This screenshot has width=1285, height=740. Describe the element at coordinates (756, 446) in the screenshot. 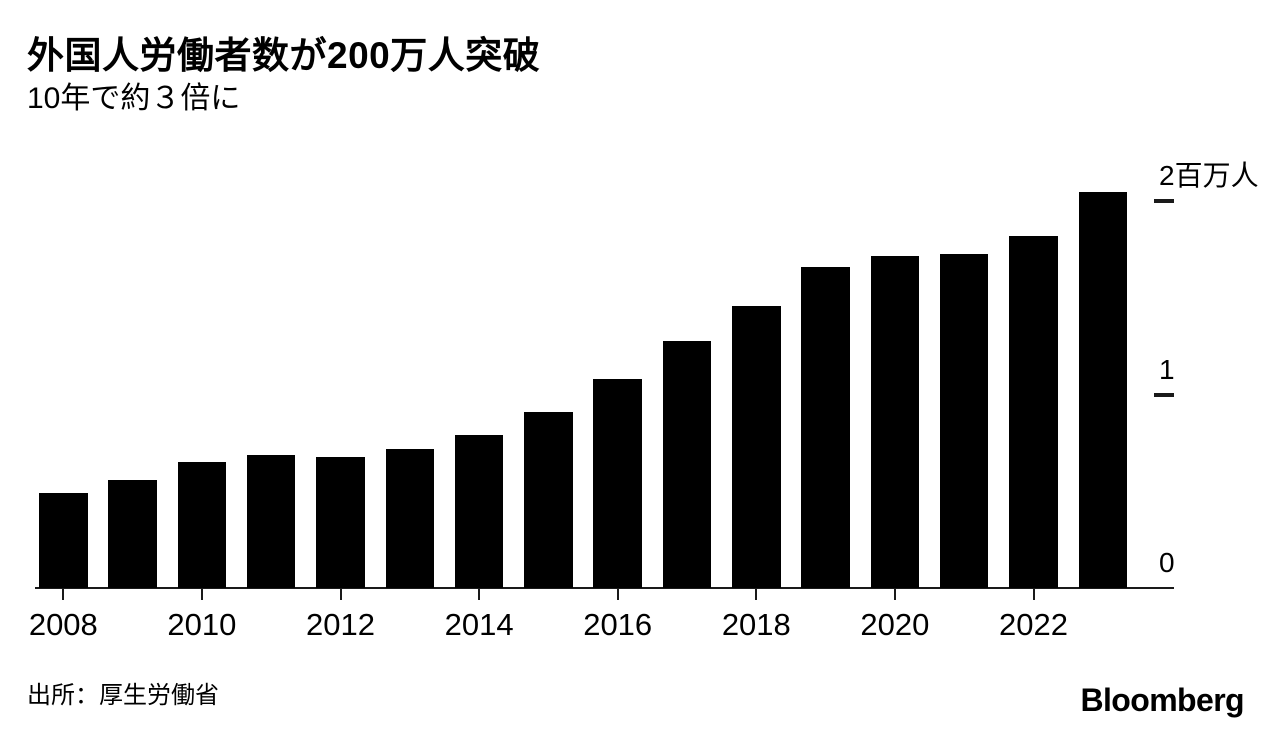

I see `bar-2018` at that location.